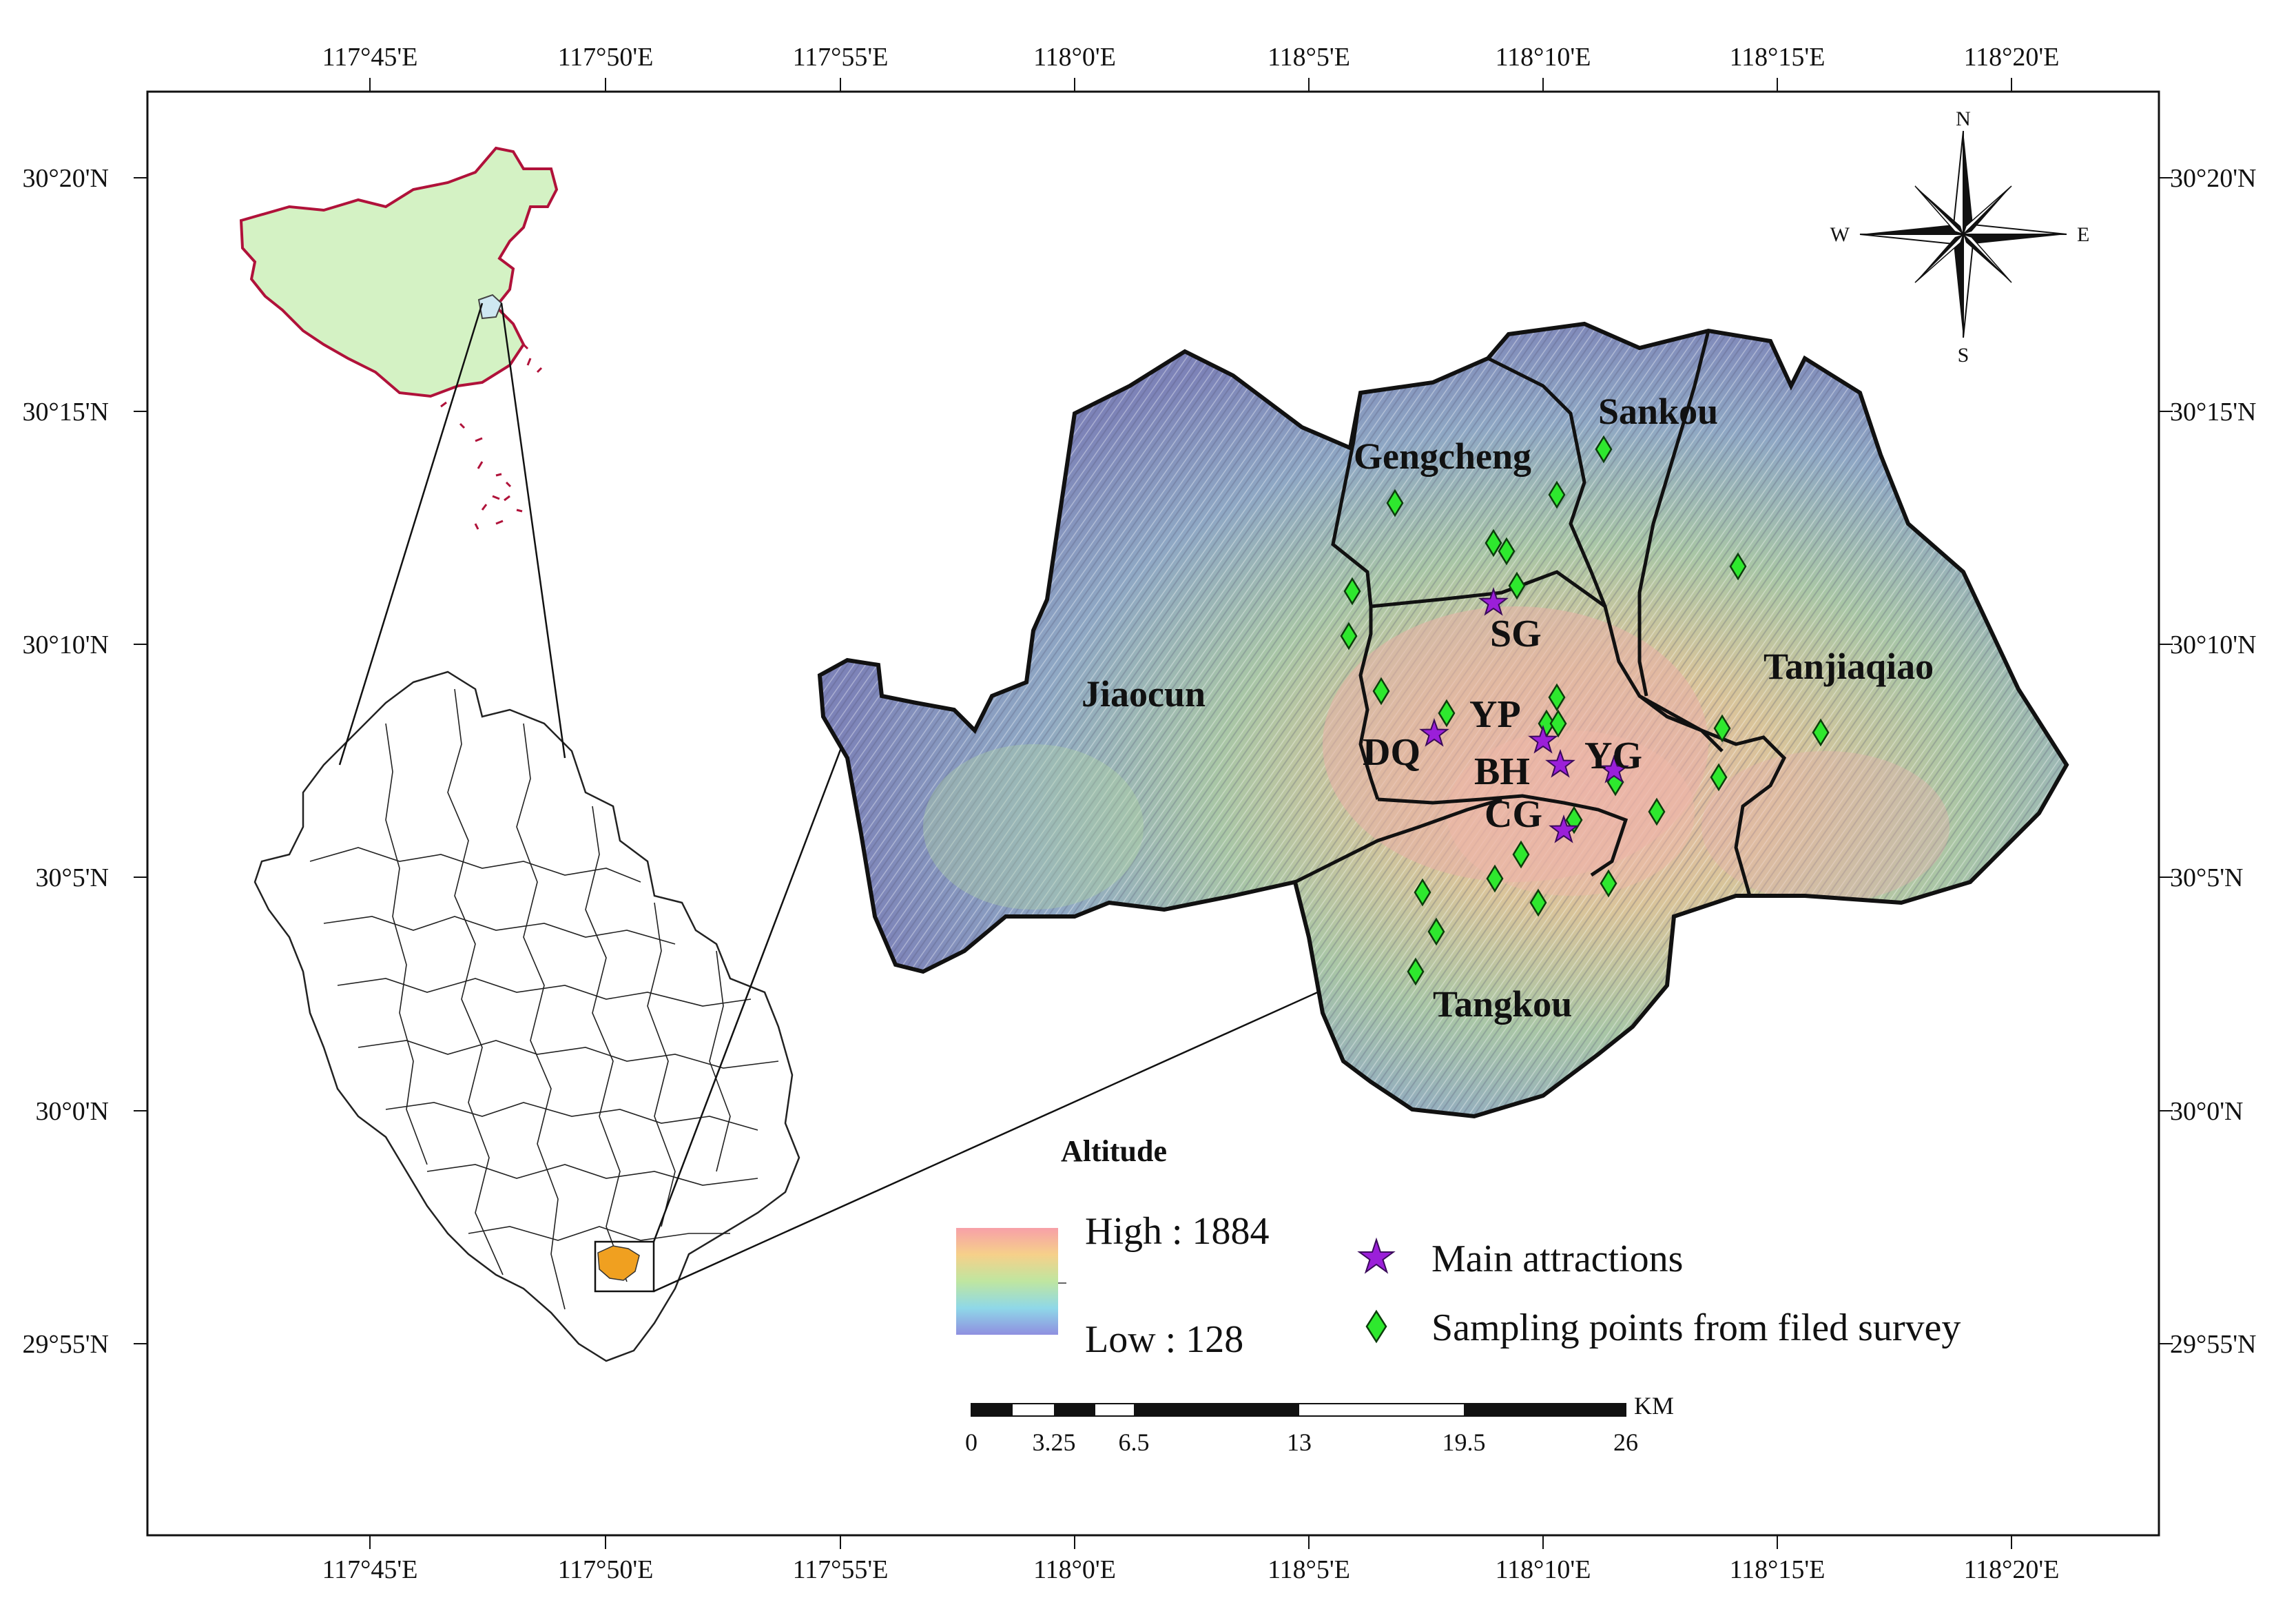  What do you see at coordinates (1960, 237) in the screenshot?
I see `north-arrow-icon: N S E W` at bounding box center [1960, 237].